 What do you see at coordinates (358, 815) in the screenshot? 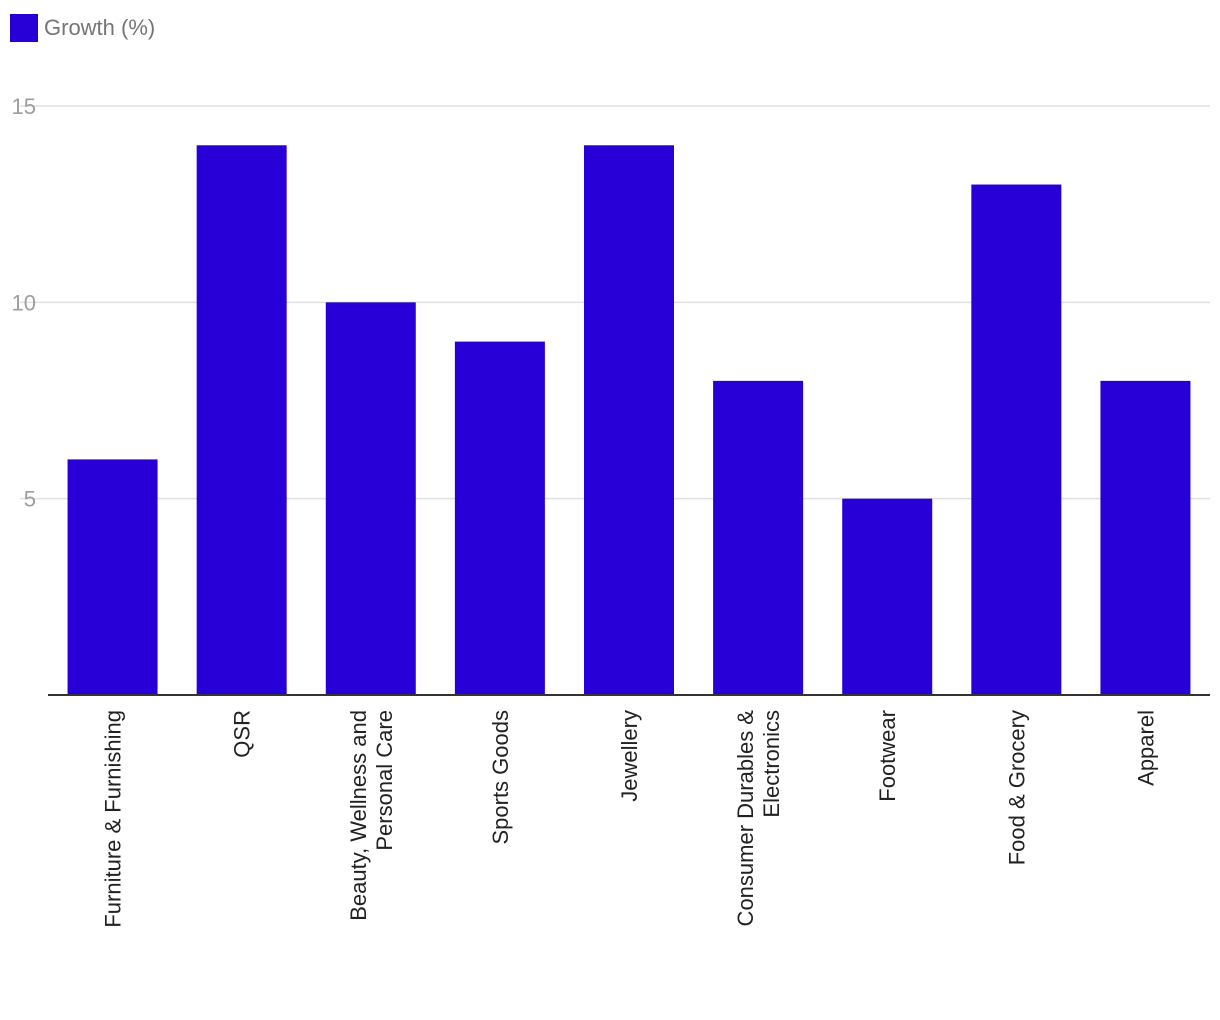
I see `x-category-label: Beauty, Wellness and` at bounding box center [358, 815].